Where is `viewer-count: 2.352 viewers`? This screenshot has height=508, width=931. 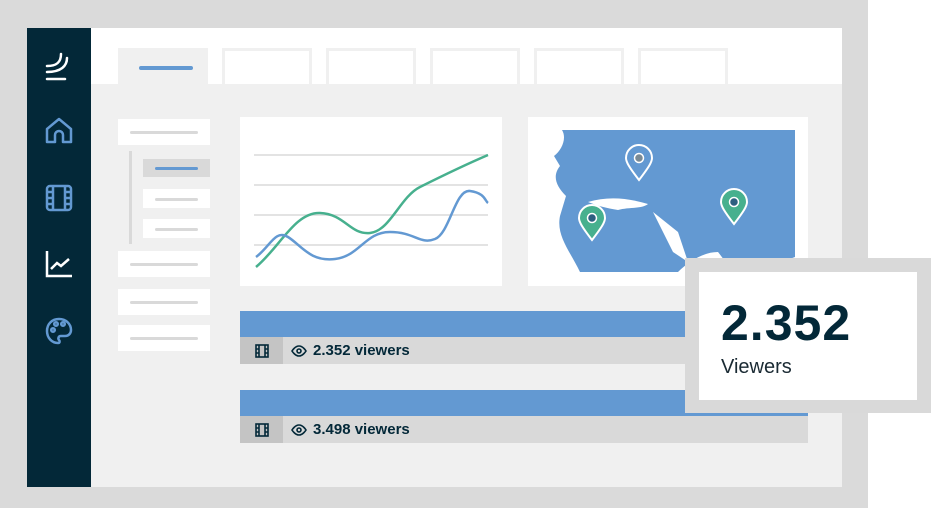 viewer-count: 2.352 viewers is located at coordinates (361, 350).